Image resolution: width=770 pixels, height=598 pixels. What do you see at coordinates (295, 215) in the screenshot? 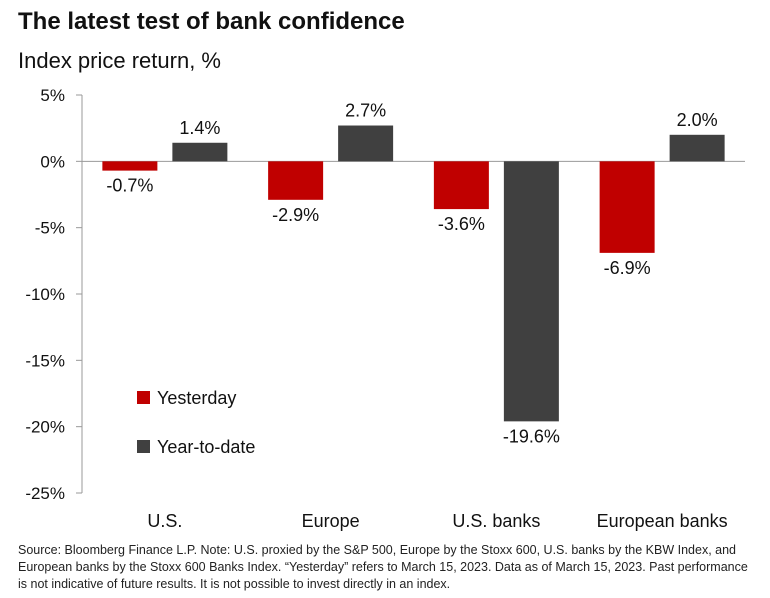
I see `data-label: -2.9%` at bounding box center [295, 215].